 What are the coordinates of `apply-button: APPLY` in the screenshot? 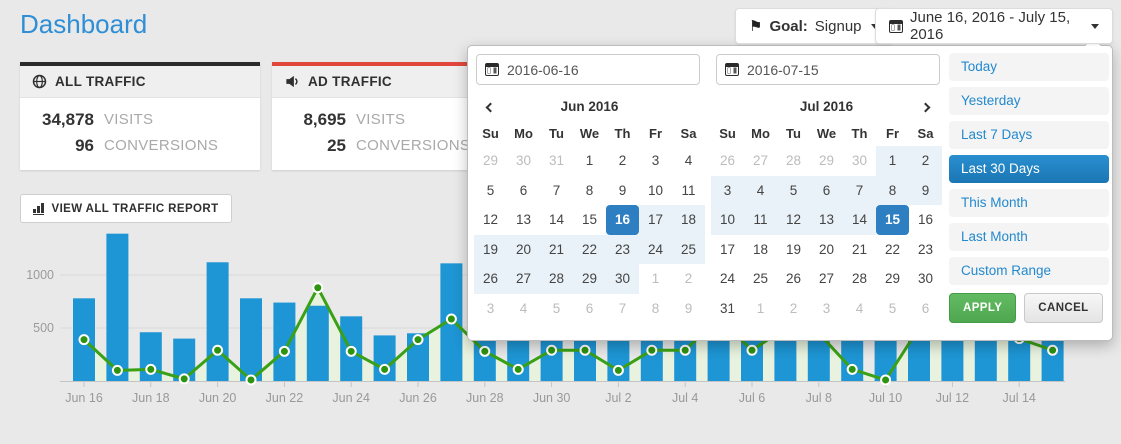 It's located at (983, 308).